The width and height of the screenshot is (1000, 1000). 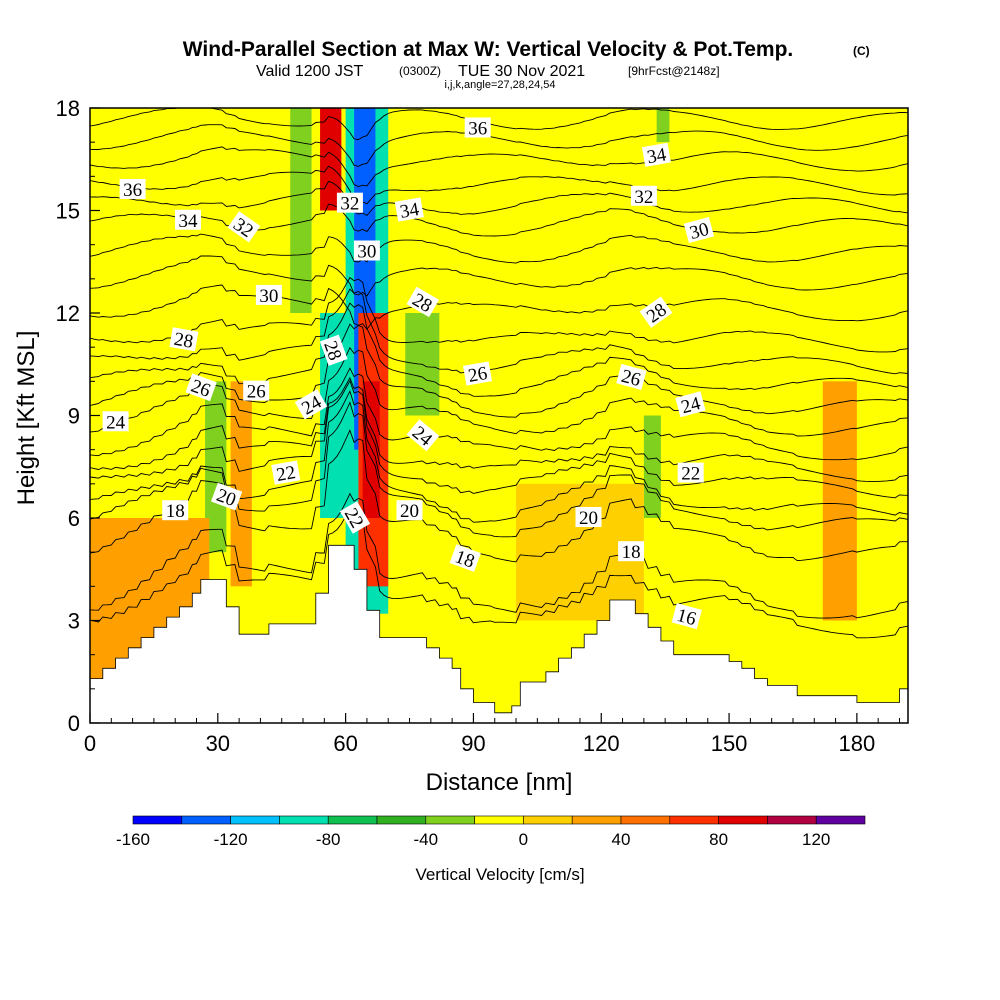 I want to click on contour-label-text: 28, so click(x=183, y=341).